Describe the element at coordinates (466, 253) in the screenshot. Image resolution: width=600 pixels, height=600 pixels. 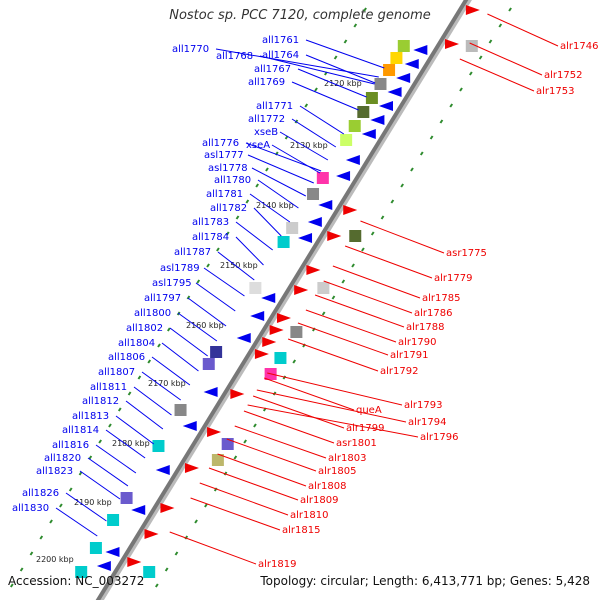
I see `right-gene-label: asr1775` at that location.